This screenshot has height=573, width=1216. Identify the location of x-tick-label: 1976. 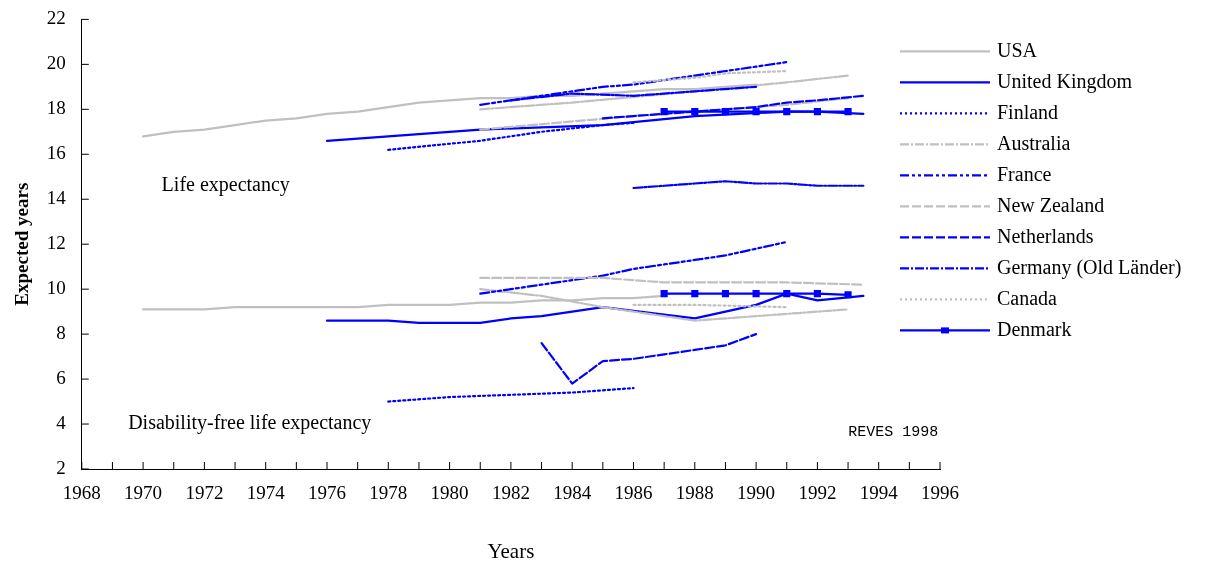
(327, 493).